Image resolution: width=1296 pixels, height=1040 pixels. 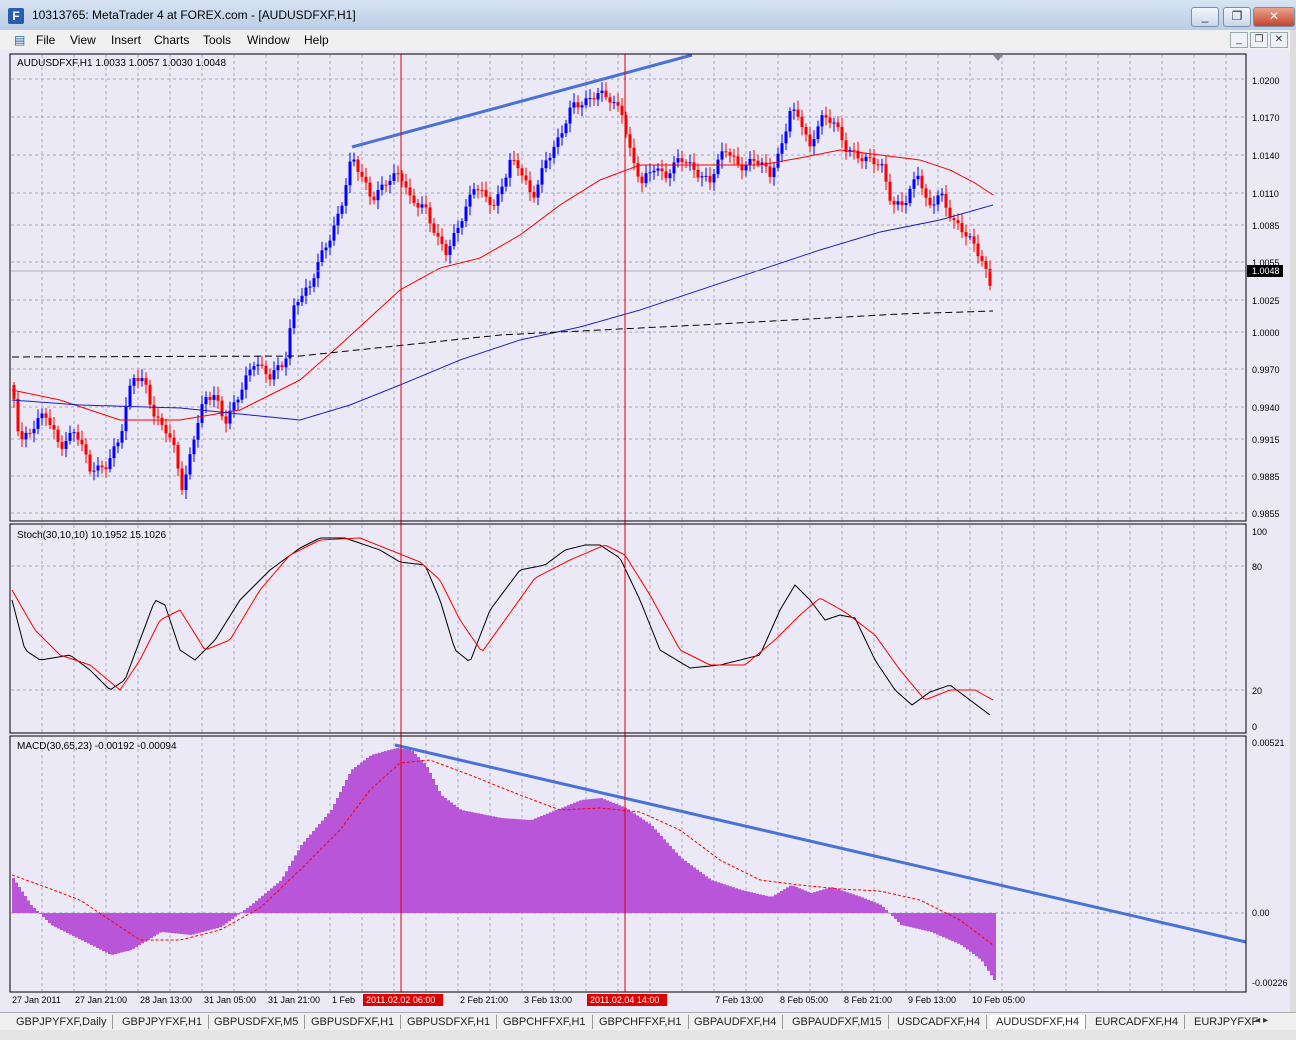 I want to click on mdi-restore-button: ❐, so click(x=1259, y=40).